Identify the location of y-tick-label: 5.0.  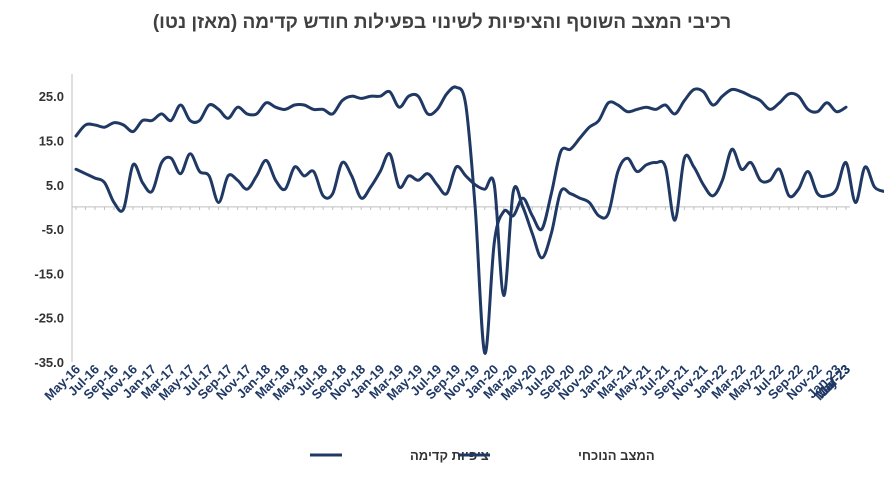
(55, 185).